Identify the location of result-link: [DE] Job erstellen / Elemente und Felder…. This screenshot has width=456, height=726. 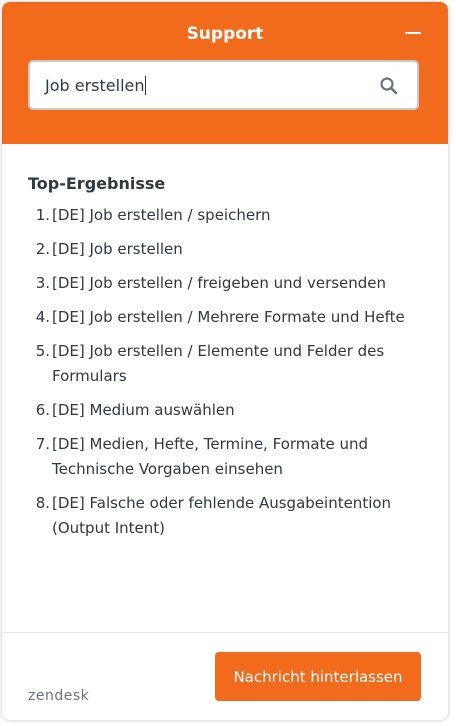
(218, 363).